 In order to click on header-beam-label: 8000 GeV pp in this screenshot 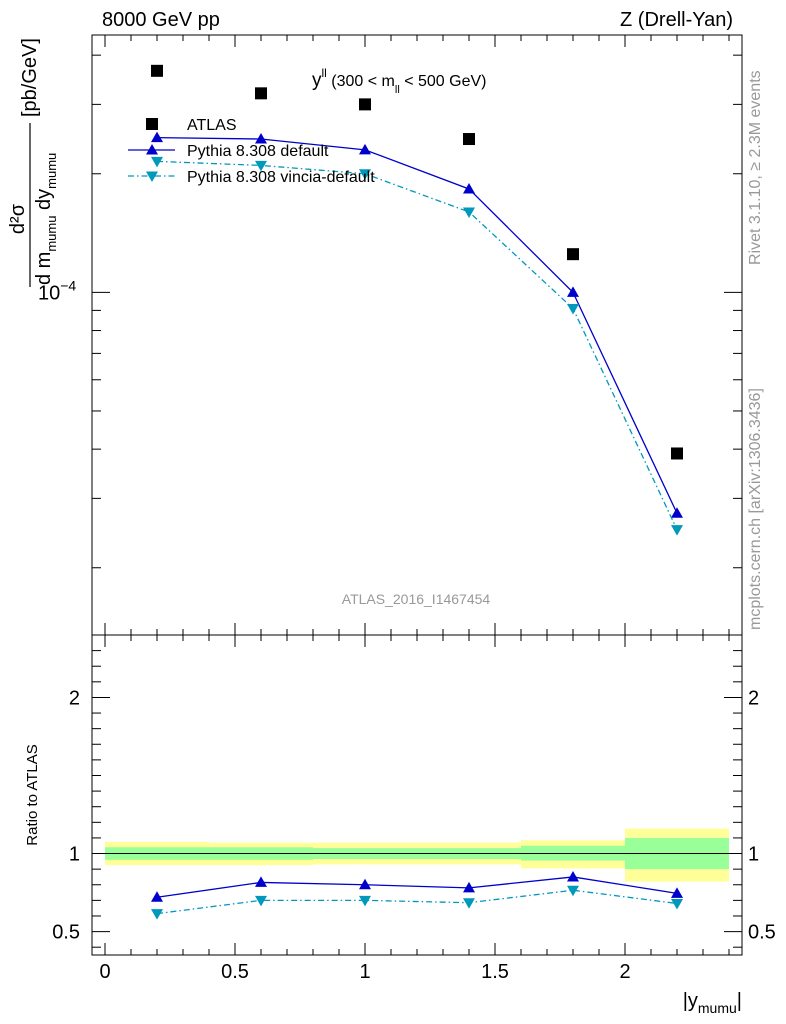, I will do `click(161, 20)`.